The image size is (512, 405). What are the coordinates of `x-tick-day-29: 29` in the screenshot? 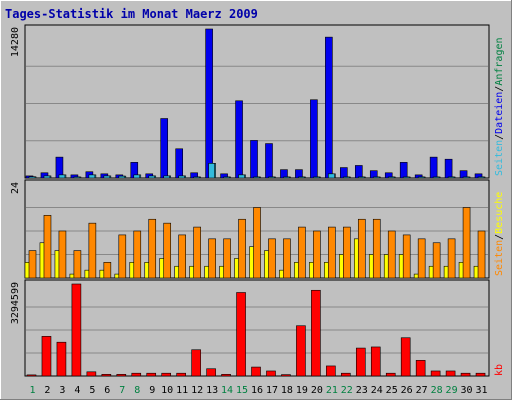 It's located at (452, 390).